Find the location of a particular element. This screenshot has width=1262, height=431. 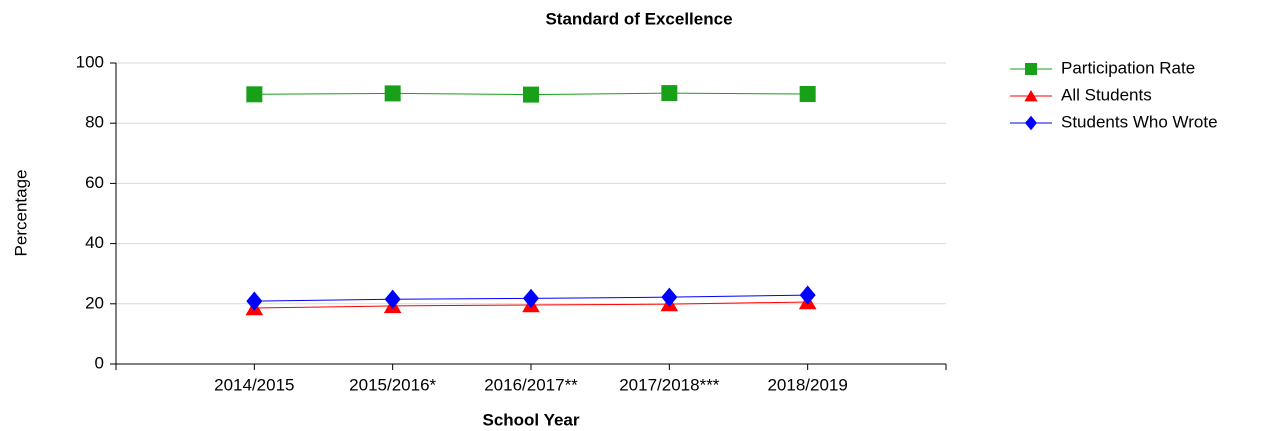

chart-title: Standard of Excellence is located at coordinates (638, 18).